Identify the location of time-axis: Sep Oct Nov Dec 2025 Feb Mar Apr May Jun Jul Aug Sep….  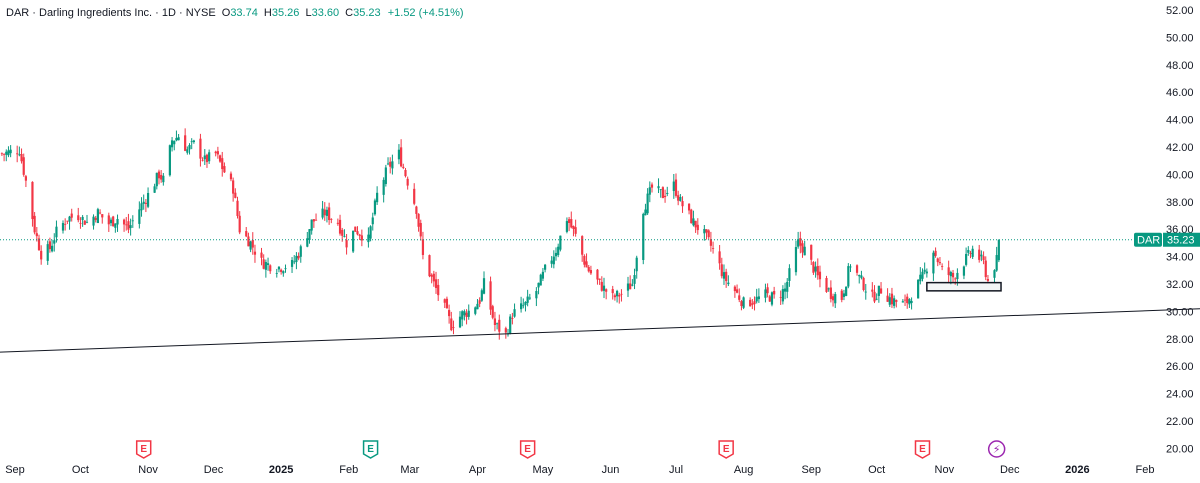
(579, 470).